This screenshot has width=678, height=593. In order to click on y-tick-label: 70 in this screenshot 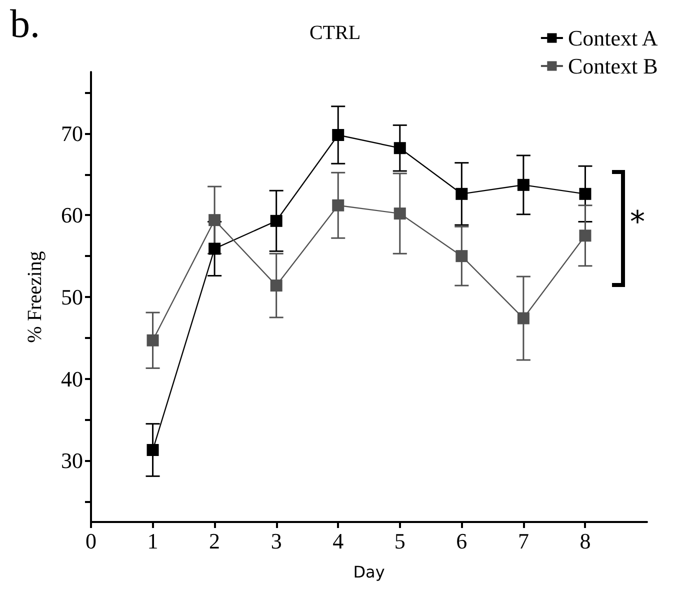, I will do `click(72, 133)`.